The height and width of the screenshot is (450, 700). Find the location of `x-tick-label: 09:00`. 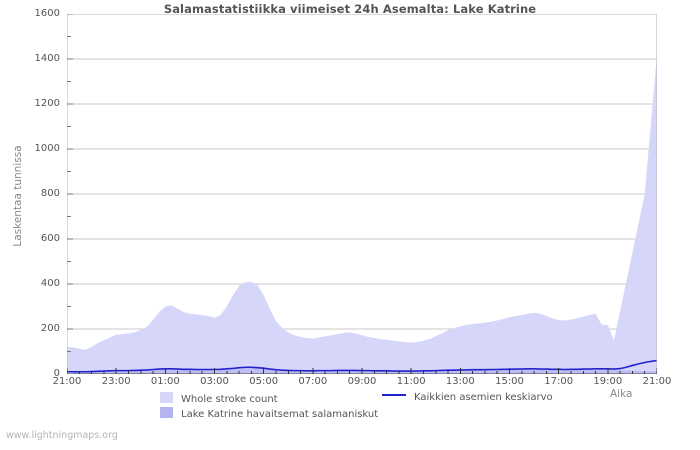

x-tick-label: 09:00 is located at coordinates (362, 381).